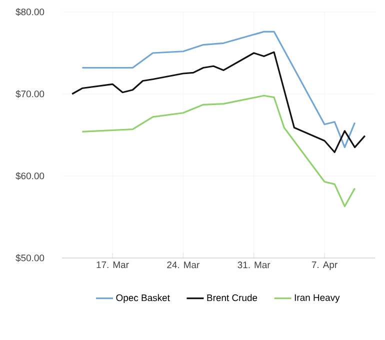  Describe the element at coordinates (325, 266) in the screenshot. I see `x-tick-label: 7. Apr` at that location.